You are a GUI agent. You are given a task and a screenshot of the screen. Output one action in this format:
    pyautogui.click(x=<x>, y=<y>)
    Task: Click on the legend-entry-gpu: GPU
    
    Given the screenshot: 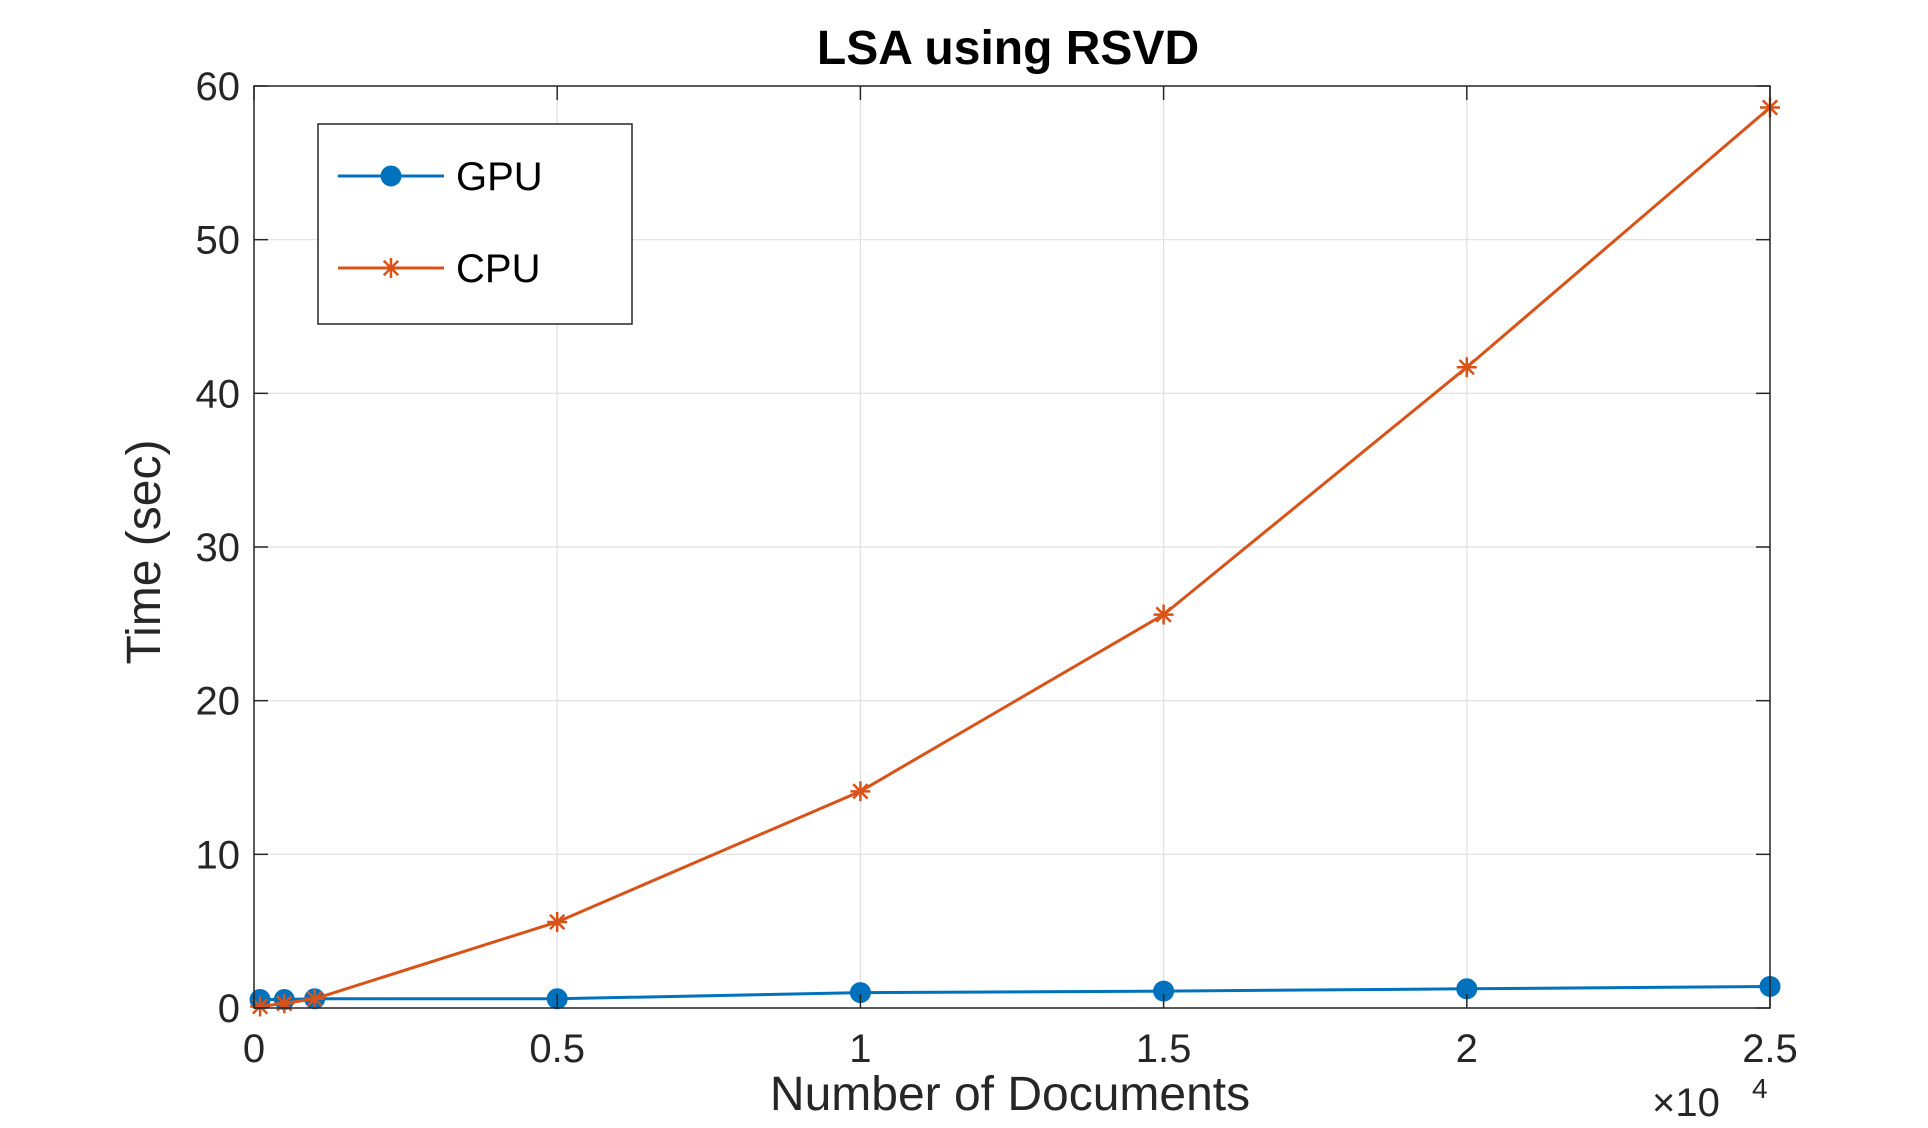 What is the action you would take?
    pyautogui.click(x=440, y=177)
    